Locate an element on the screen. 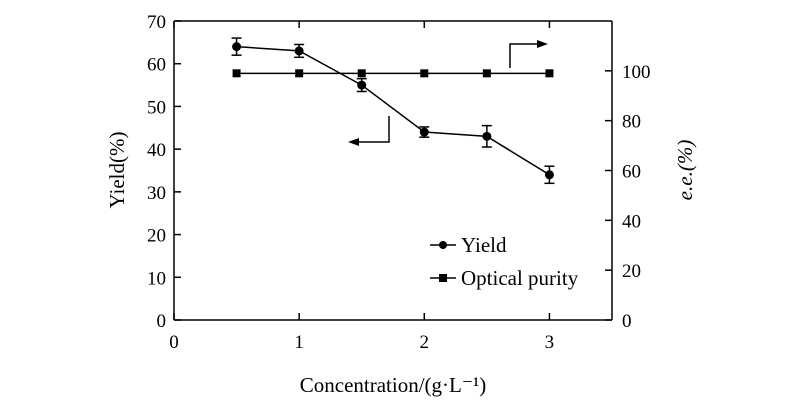 This screenshot has width=800, height=409. y-right-tick-label: 100 is located at coordinates (636, 72).